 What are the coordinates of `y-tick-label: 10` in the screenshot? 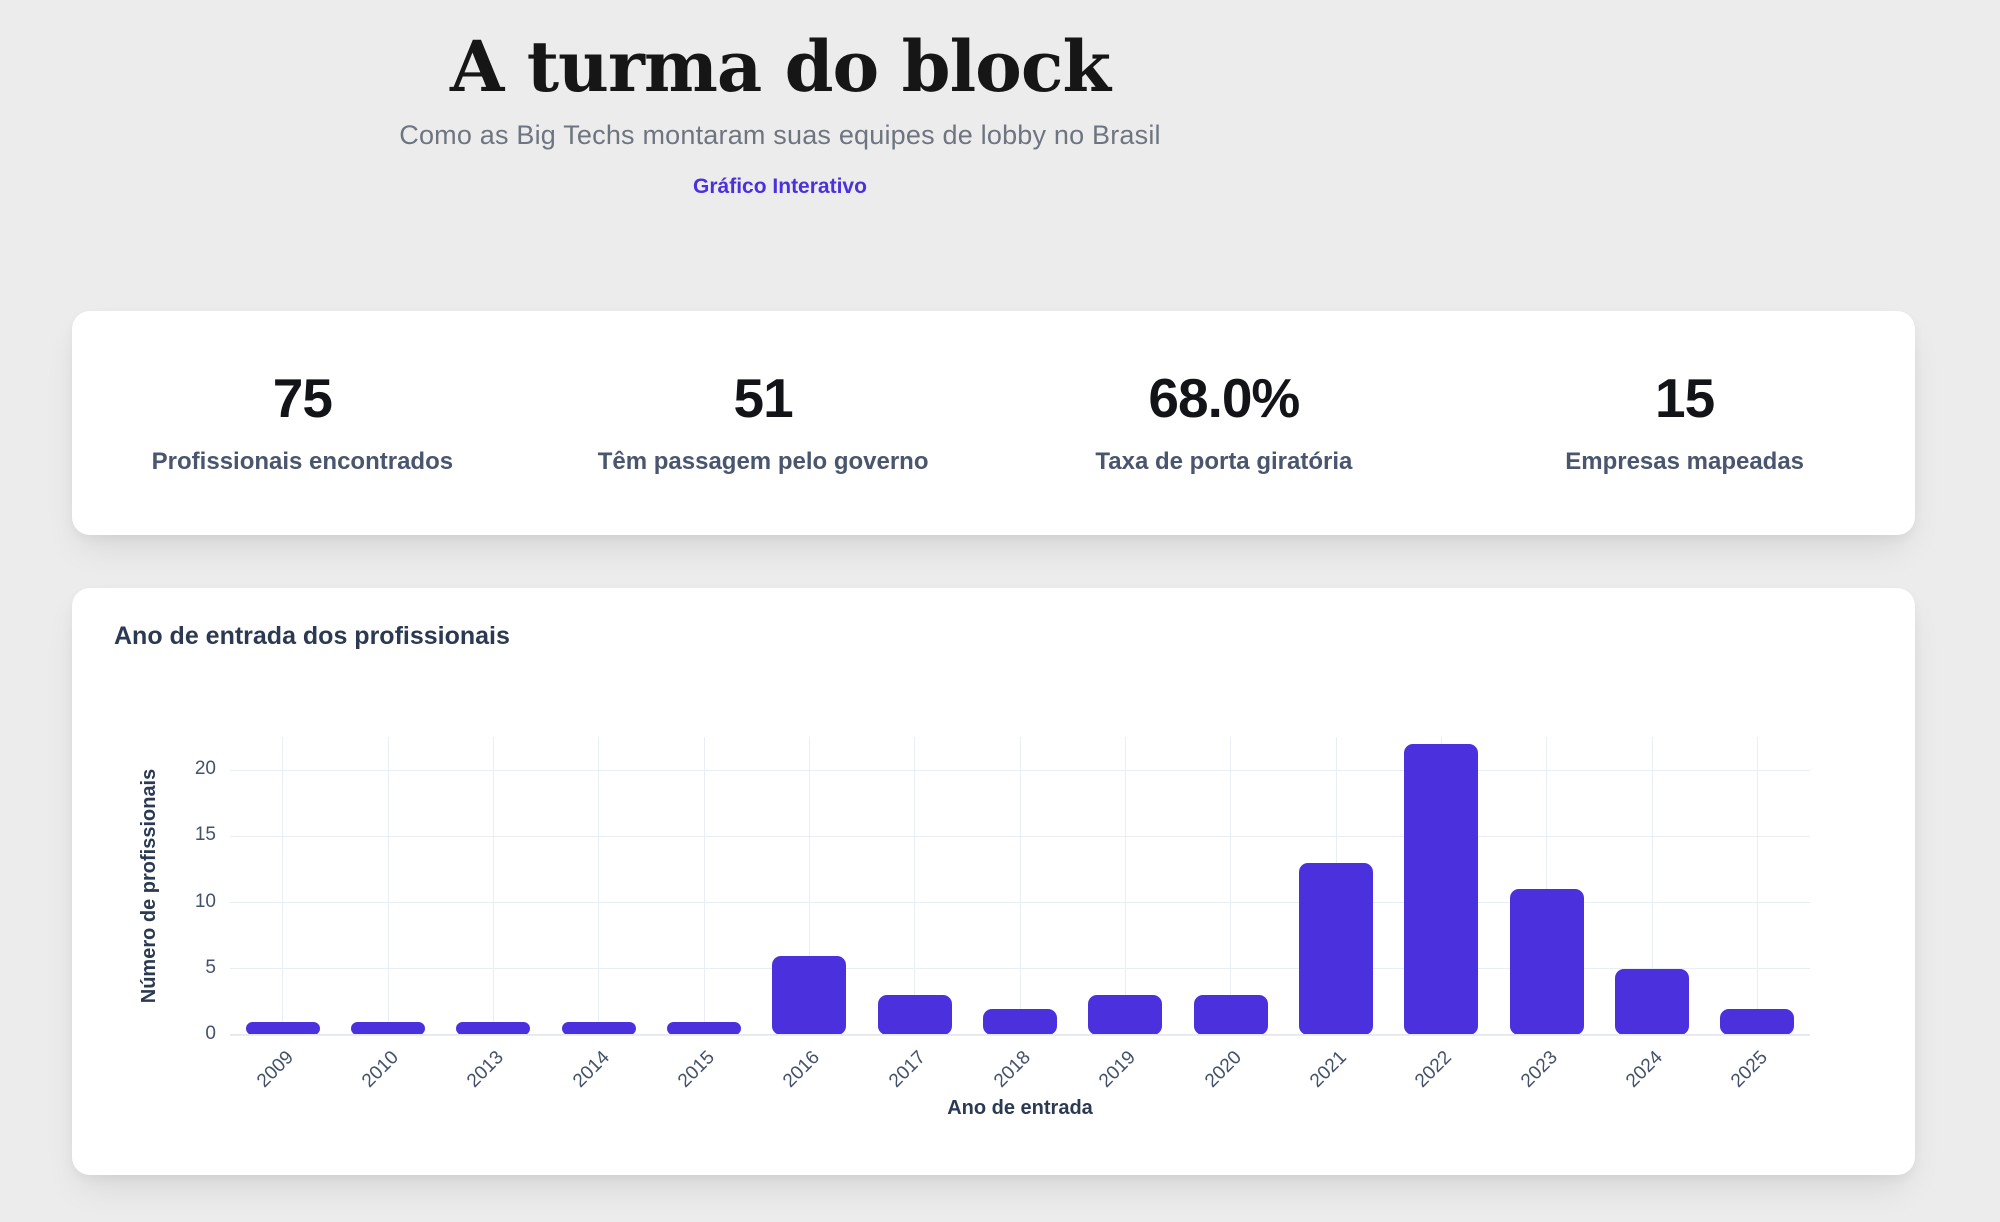 It's located at (205, 901).